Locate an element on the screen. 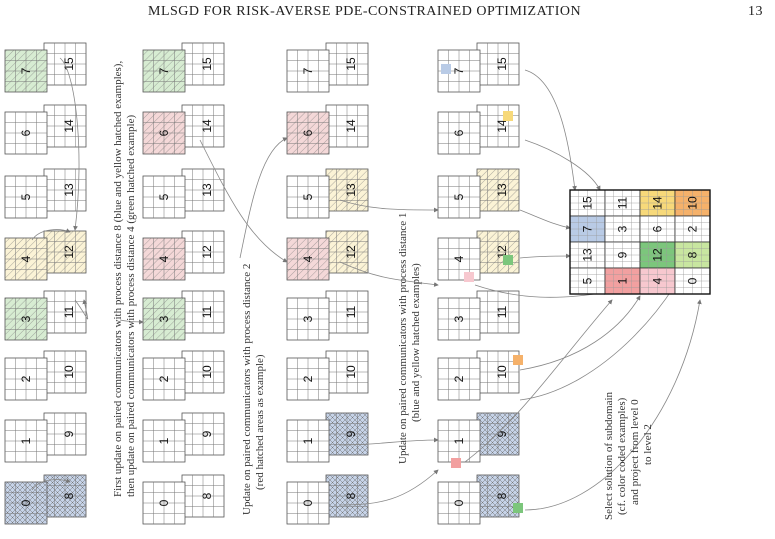 The width and height of the screenshot is (775, 539). annotation-step4-line1: Select solution of subdomain is located at coordinates (609, 455).